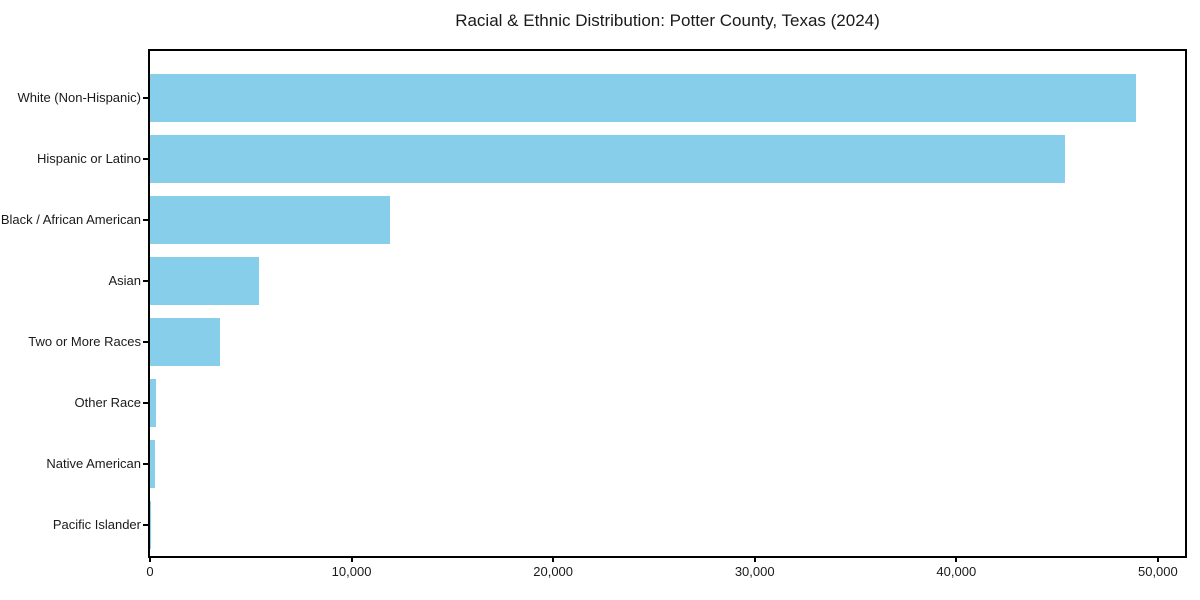 The height and width of the screenshot is (600, 1200). Describe the element at coordinates (553, 571) in the screenshot. I see `x-tick-label: 20,000` at that location.